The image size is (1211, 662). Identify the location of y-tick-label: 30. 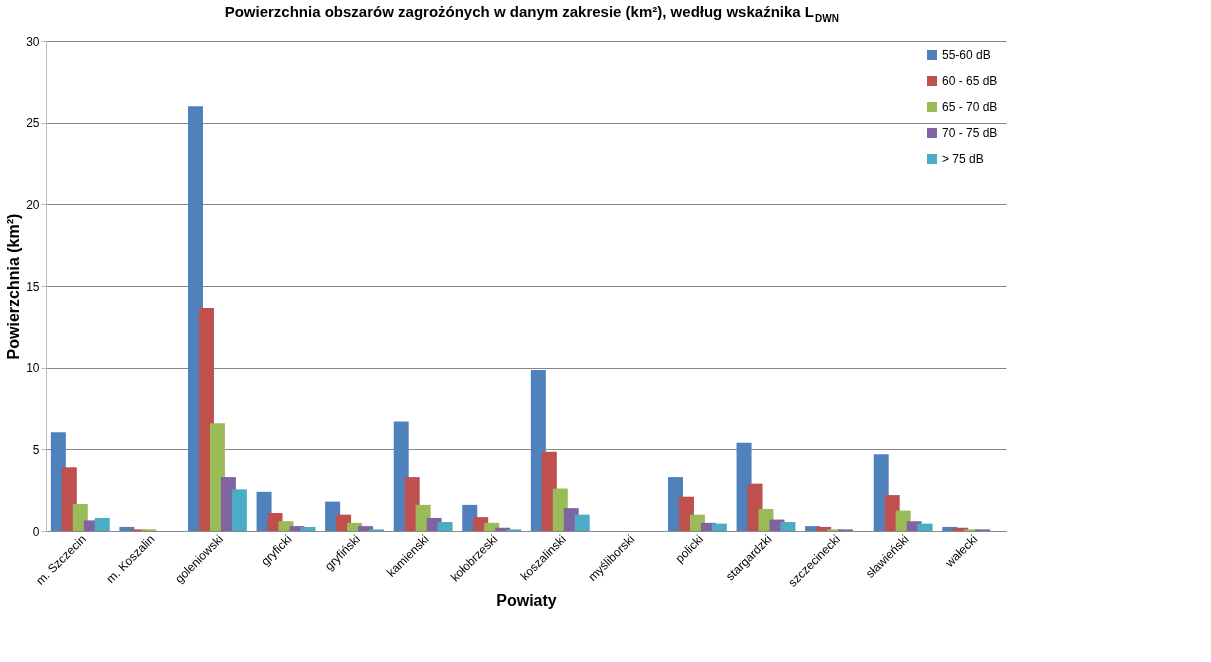
(33, 41).